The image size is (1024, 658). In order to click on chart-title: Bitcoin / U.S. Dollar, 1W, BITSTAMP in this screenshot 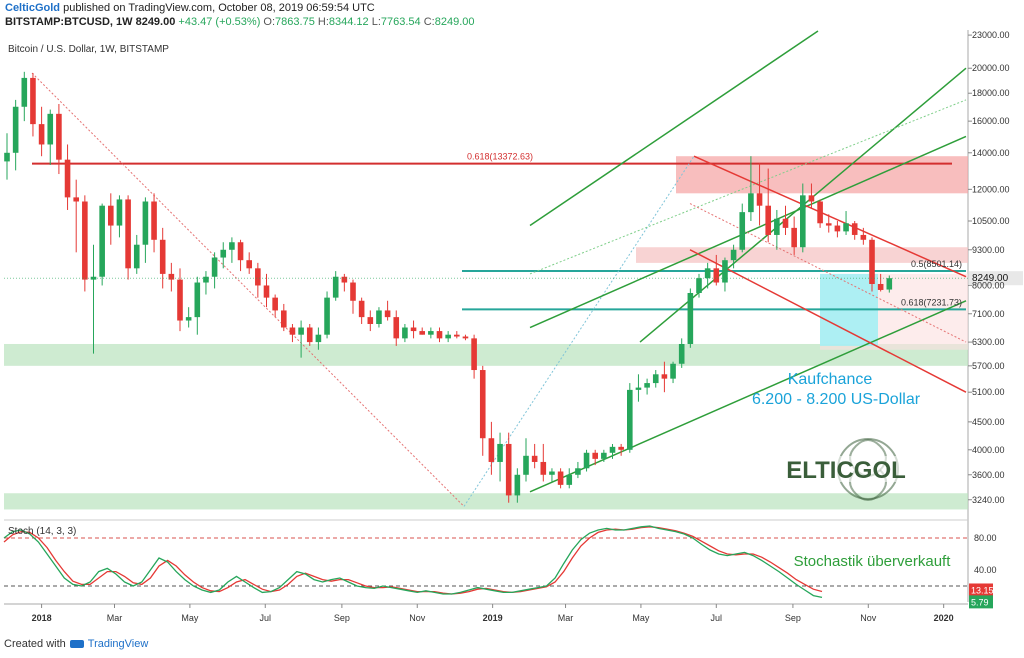, I will do `click(88, 49)`.